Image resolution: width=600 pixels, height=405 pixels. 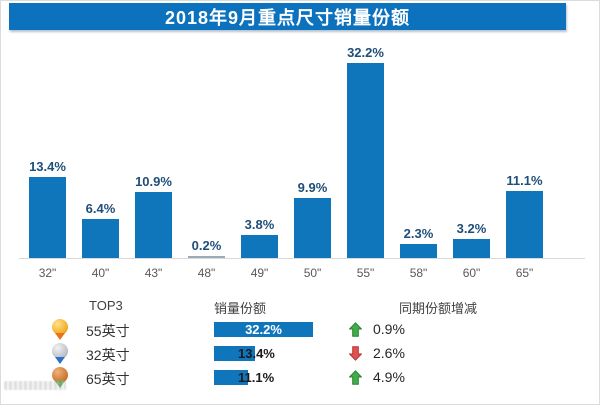 I want to click on bar-group-43: 10.9%, so click(x=153, y=216).